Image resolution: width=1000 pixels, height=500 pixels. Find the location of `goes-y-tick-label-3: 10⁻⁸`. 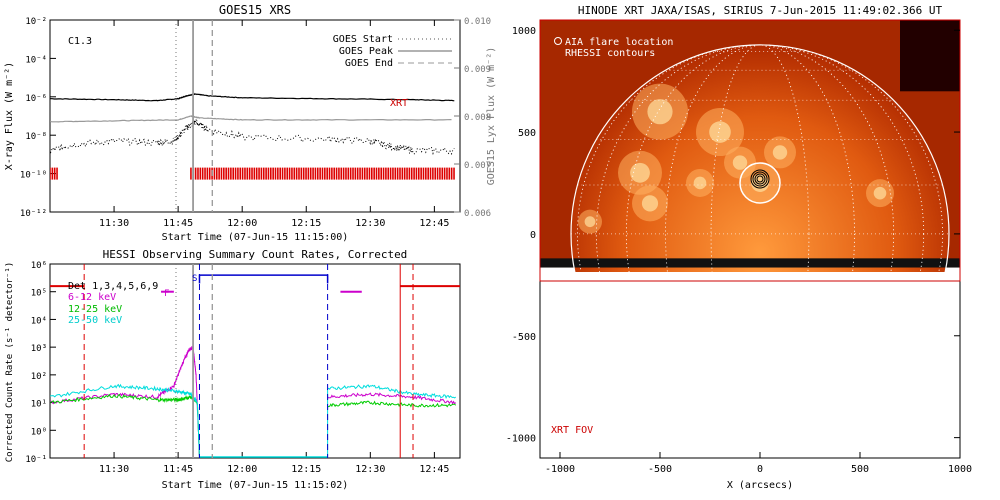

goes-y-tick-label-3: 10⁻⁸ is located at coordinates (36, 137).